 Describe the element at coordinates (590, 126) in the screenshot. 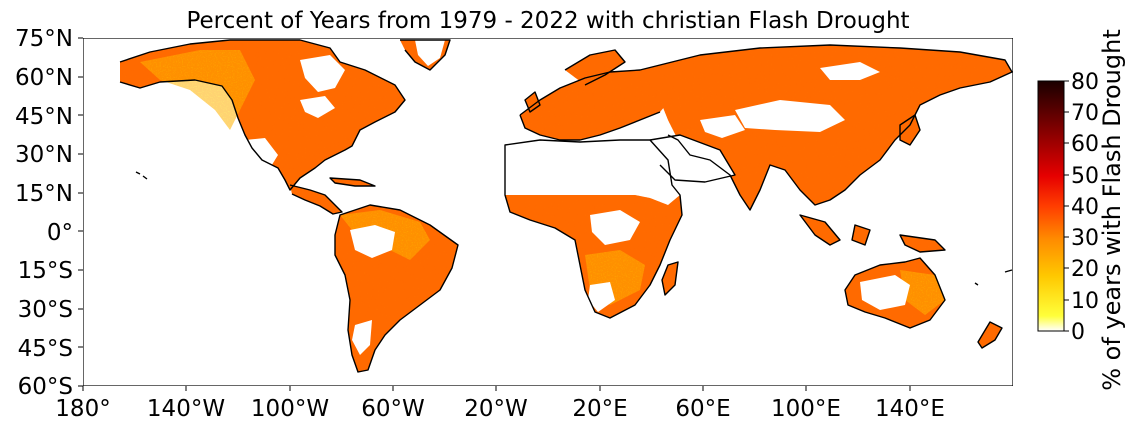

I see `mediterranean-coast` at that location.